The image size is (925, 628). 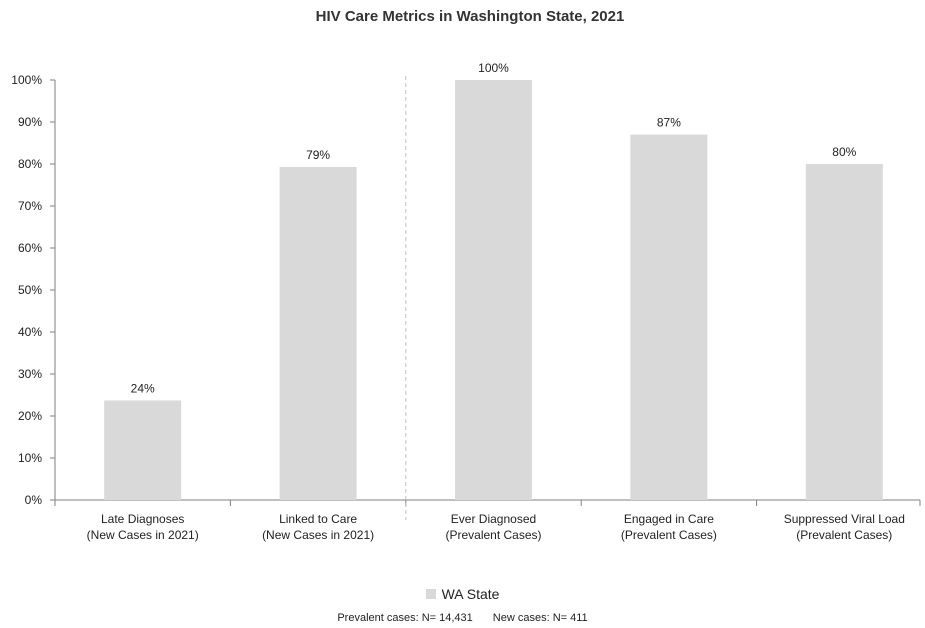 What do you see at coordinates (493, 519) in the screenshot?
I see `category-label: Ever Diagnosed` at bounding box center [493, 519].